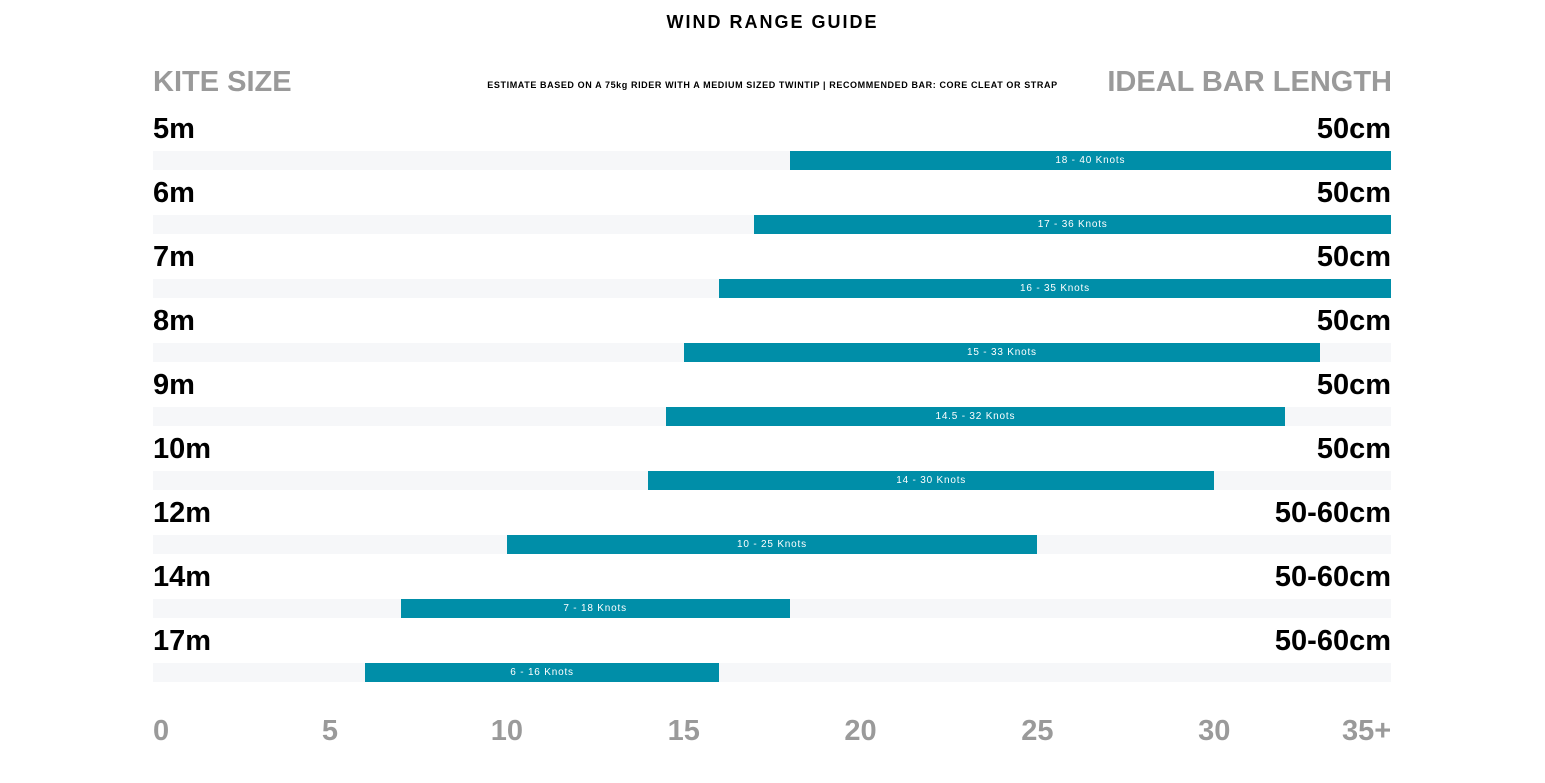 This screenshot has height=783, width=1545. Describe the element at coordinates (506, 731) in the screenshot. I see `x-tick-label: 10` at that location.